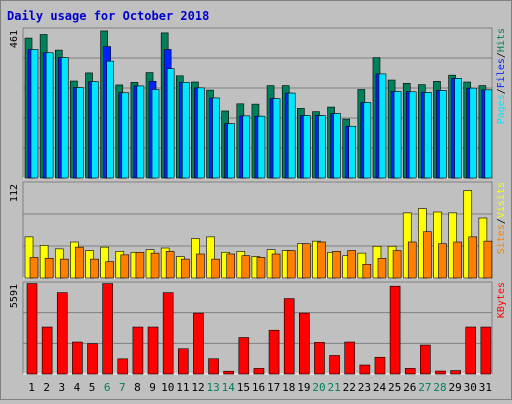  What do you see at coordinates (108, 16) in the screenshot?
I see `chart-title: Daily usage for October 2018` at bounding box center [108, 16].